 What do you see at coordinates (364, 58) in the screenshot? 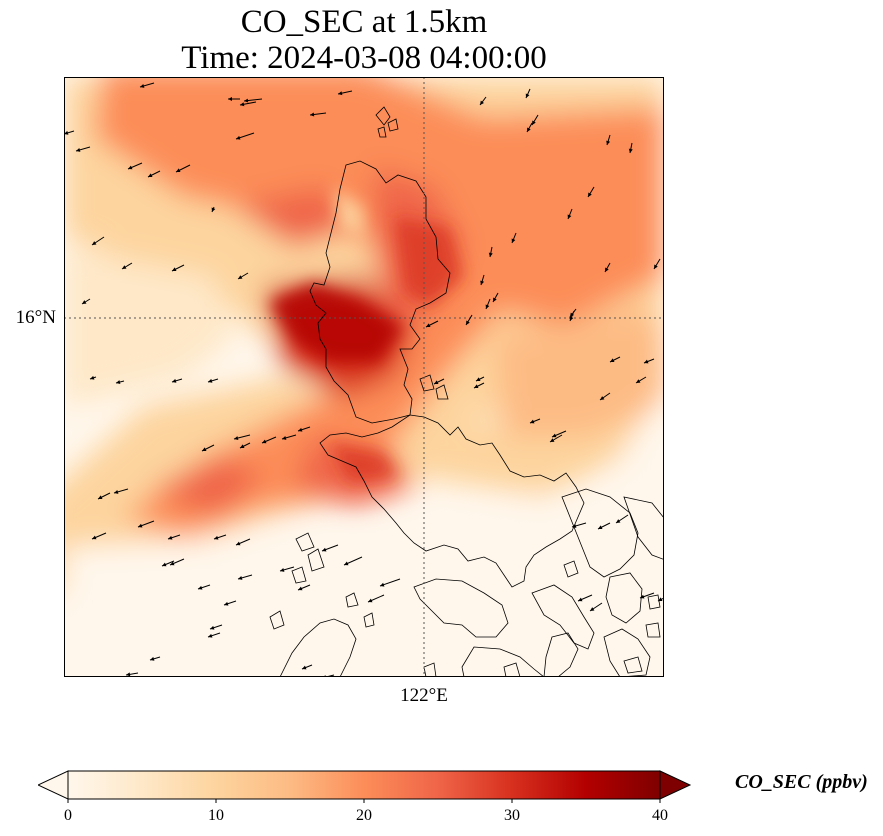
I see `plot-title-line2: Time: 2024-03-08 04:00:00` at bounding box center [364, 58].